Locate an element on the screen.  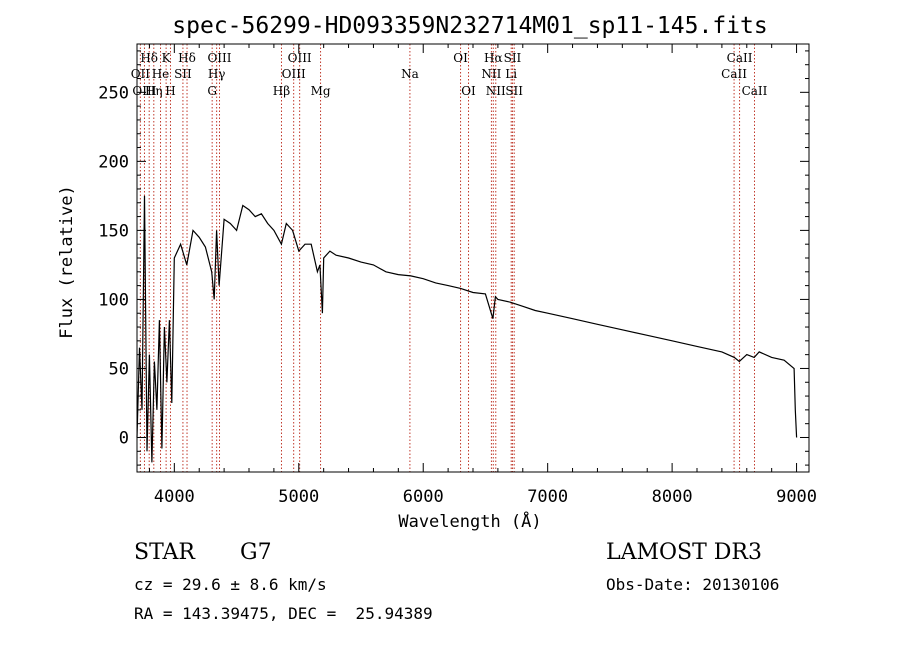
spectral-line-label: He is located at coordinates (161, 74).